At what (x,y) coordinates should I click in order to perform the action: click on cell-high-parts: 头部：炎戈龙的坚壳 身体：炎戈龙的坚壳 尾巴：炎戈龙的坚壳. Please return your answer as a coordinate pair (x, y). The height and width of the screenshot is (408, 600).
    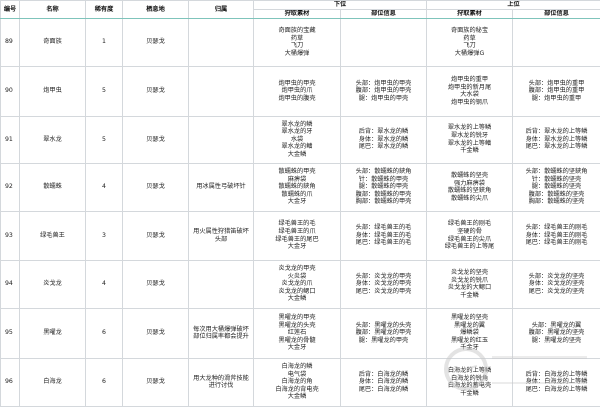
    Looking at the image, I should click on (556, 284).